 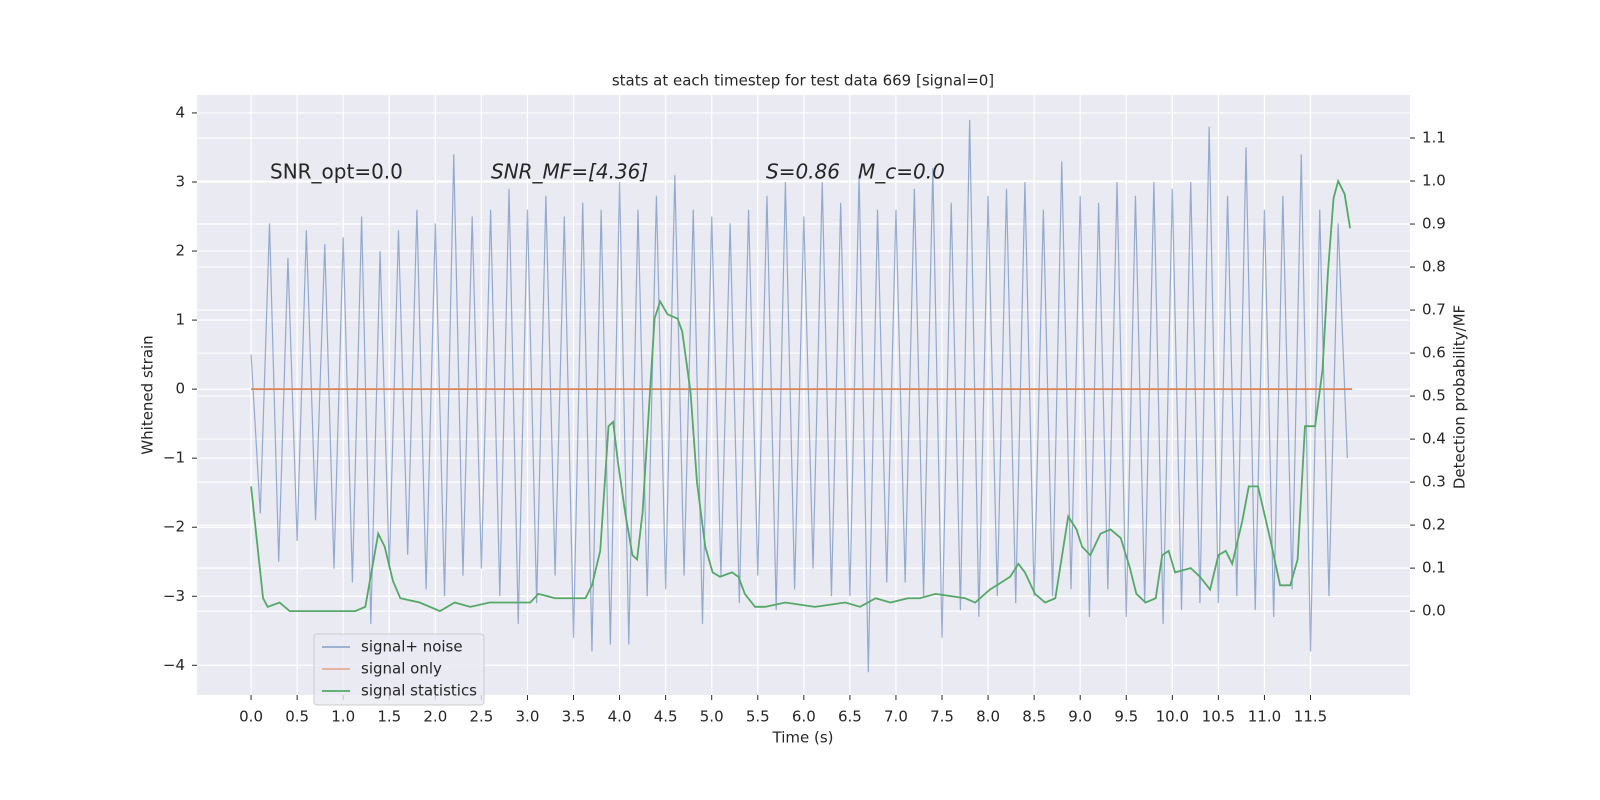 What do you see at coordinates (180, 389) in the screenshot?
I see `y-tick-label: 0` at bounding box center [180, 389].